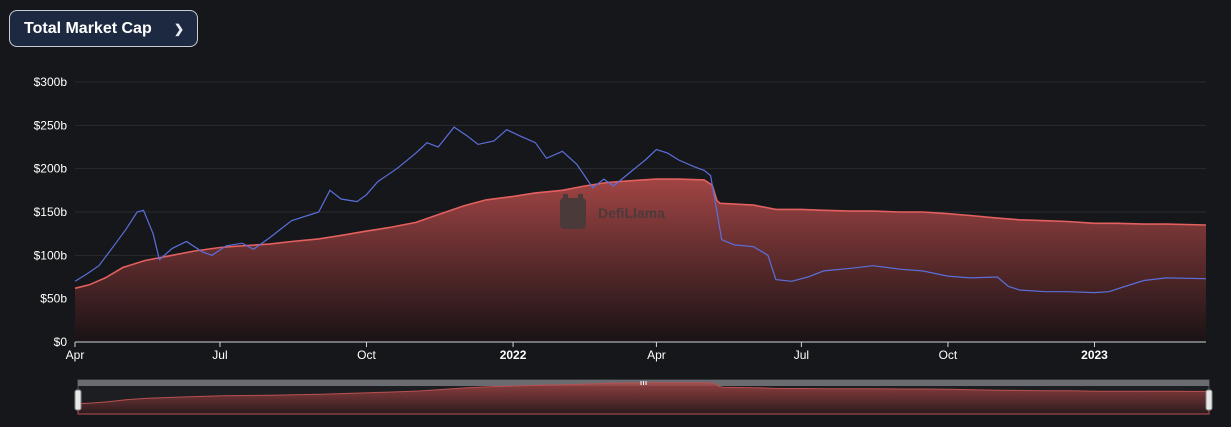 This screenshot has height=427, width=1231. What do you see at coordinates (51, 169) in the screenshot?
I see `y-tick-label: $200b` at bounding box center [51, 169].